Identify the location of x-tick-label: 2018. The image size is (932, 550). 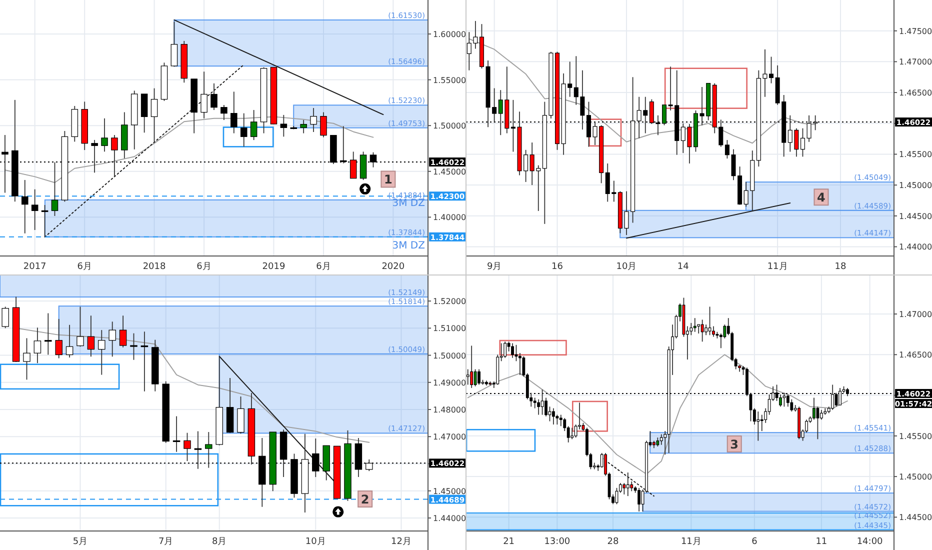
(154, 267).